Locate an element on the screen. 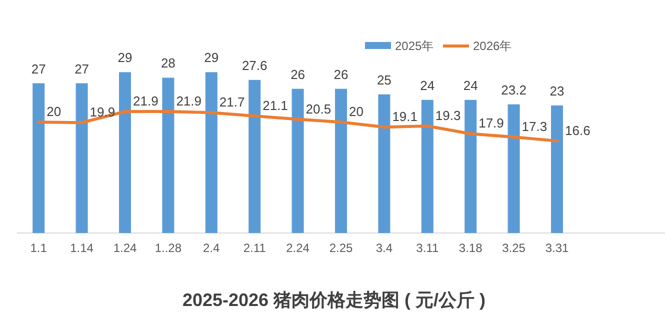  data-label: 23.2 is located at coordinates (513, 90).